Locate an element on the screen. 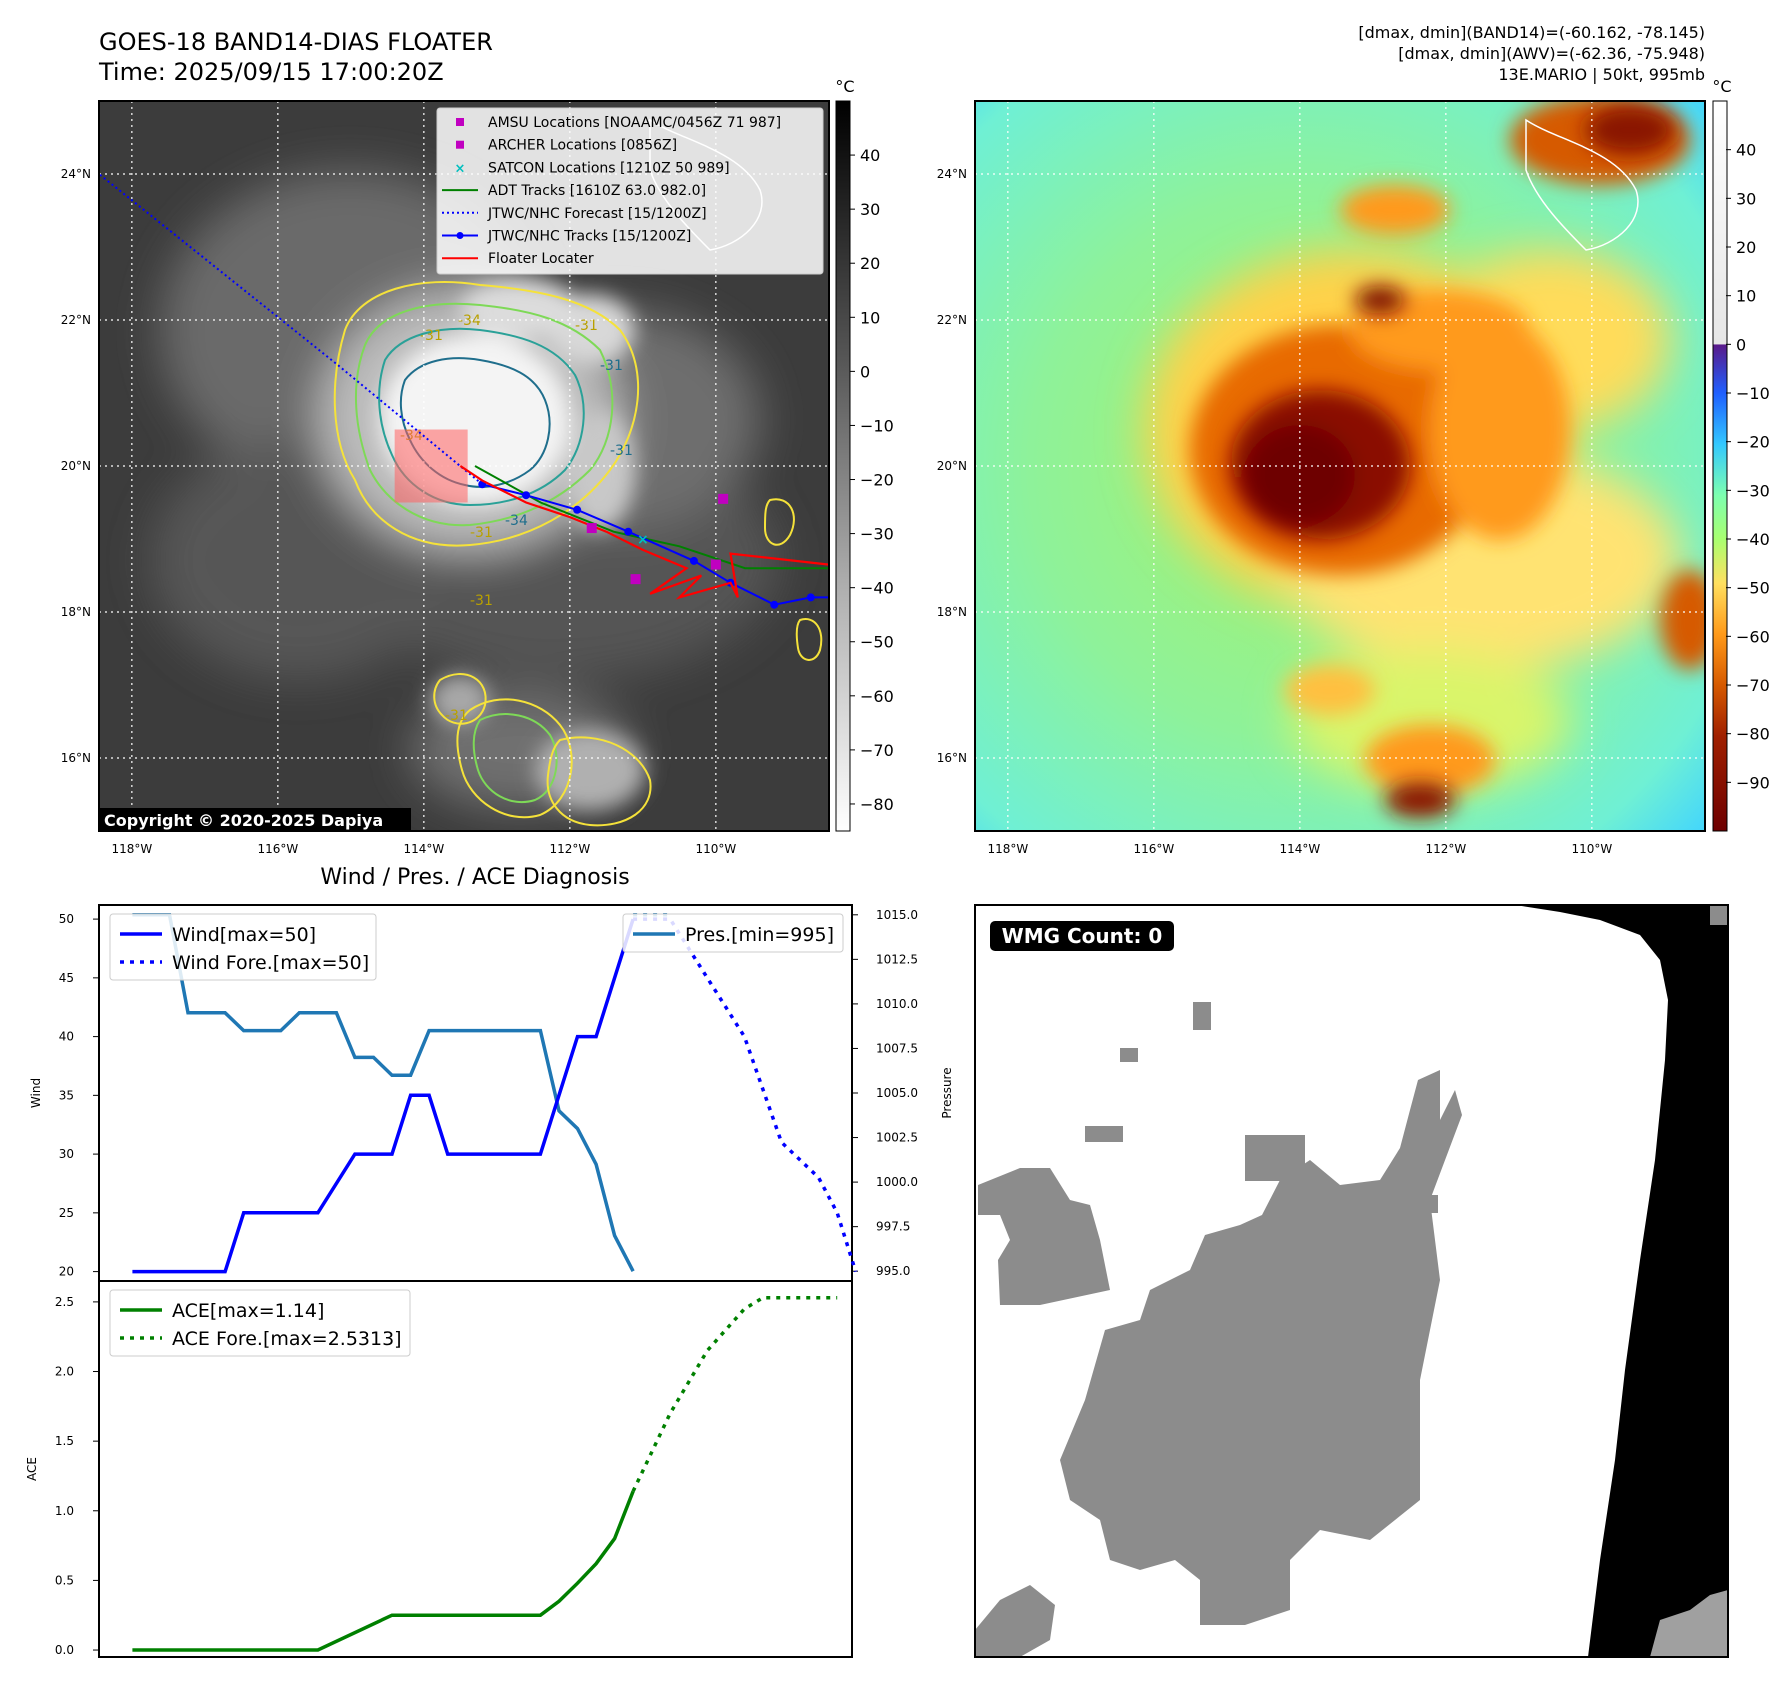 The height and width of the screenshot is (1690, 1792). ir-legend-label: ARCHER Locations [0856Z] is located at coordinates (582, 146).